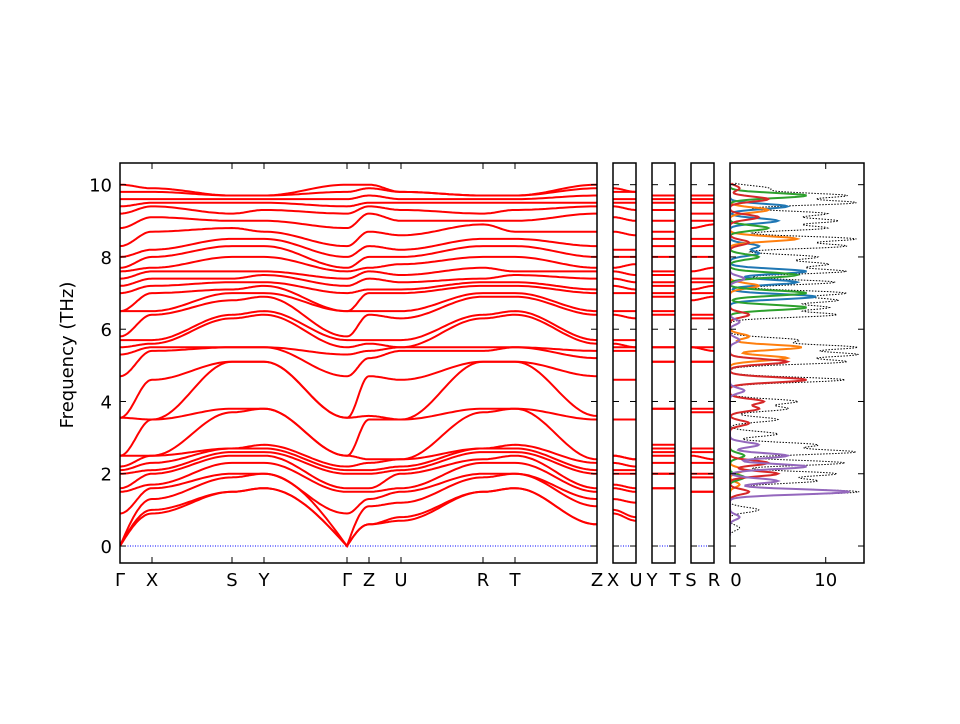 This screenshot has height=724, width=960. Describe the element at coordinates (768, 359) in the screenshot. I see `dos-curve-p4` at that location.